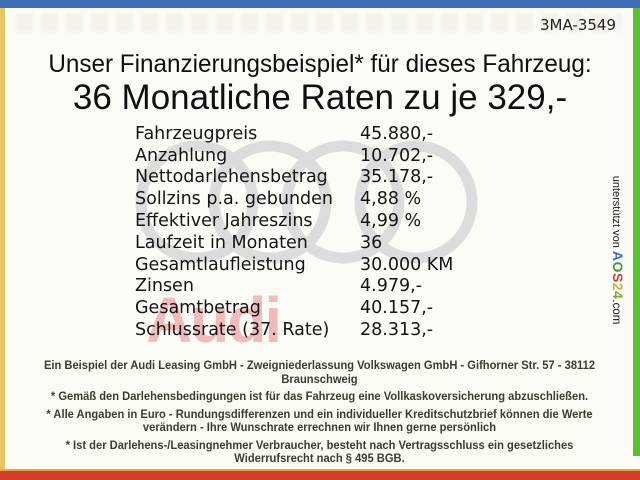 This screenshot has width=640, height=480. What do you see at coordinates (320, 474) in the screenshot?
I see `bottom-frame-bar` at bounding box center [320, 474].